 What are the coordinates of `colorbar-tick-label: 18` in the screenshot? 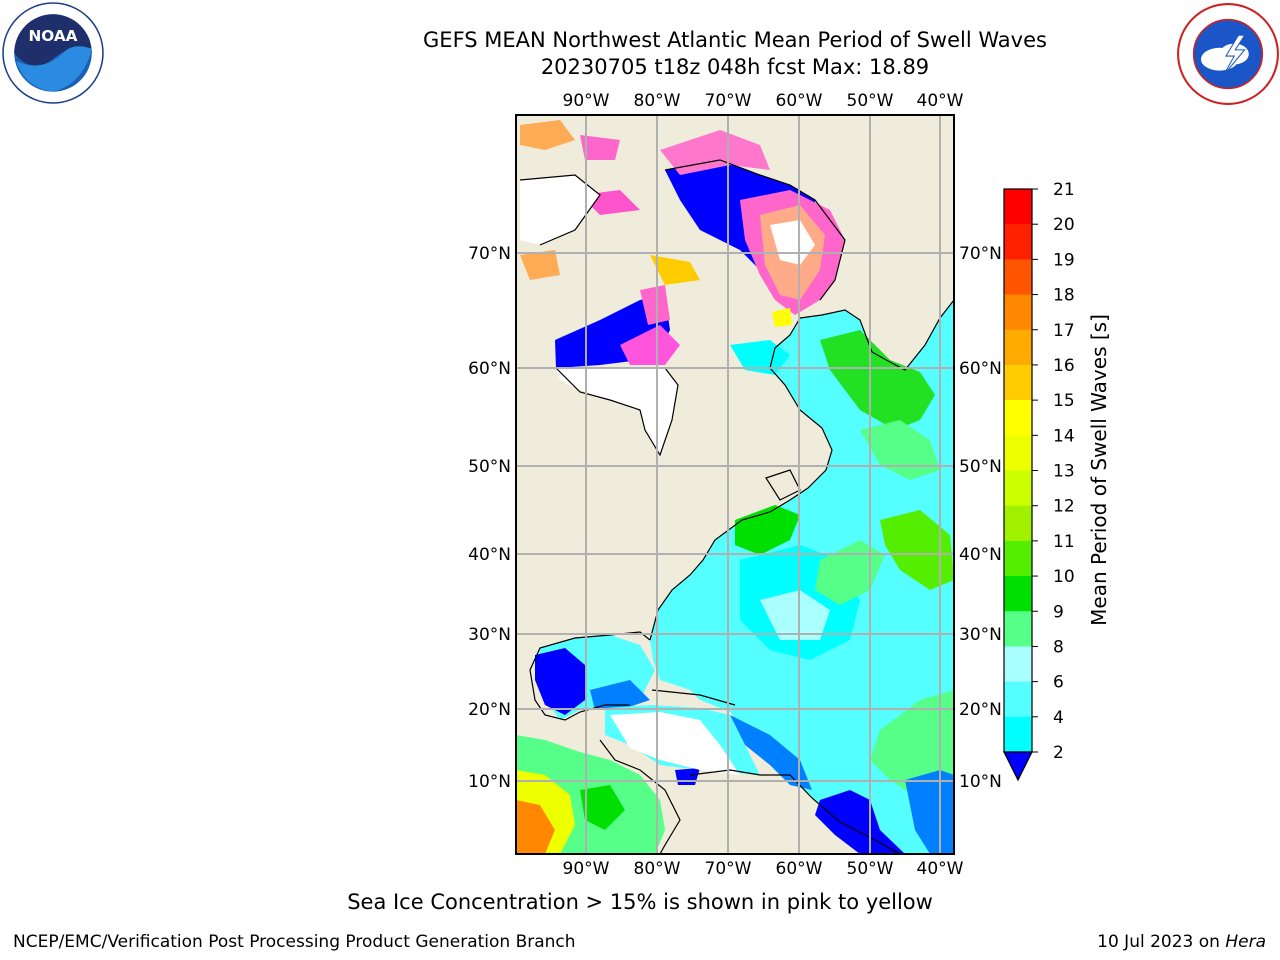 It's located at (1064, 296).